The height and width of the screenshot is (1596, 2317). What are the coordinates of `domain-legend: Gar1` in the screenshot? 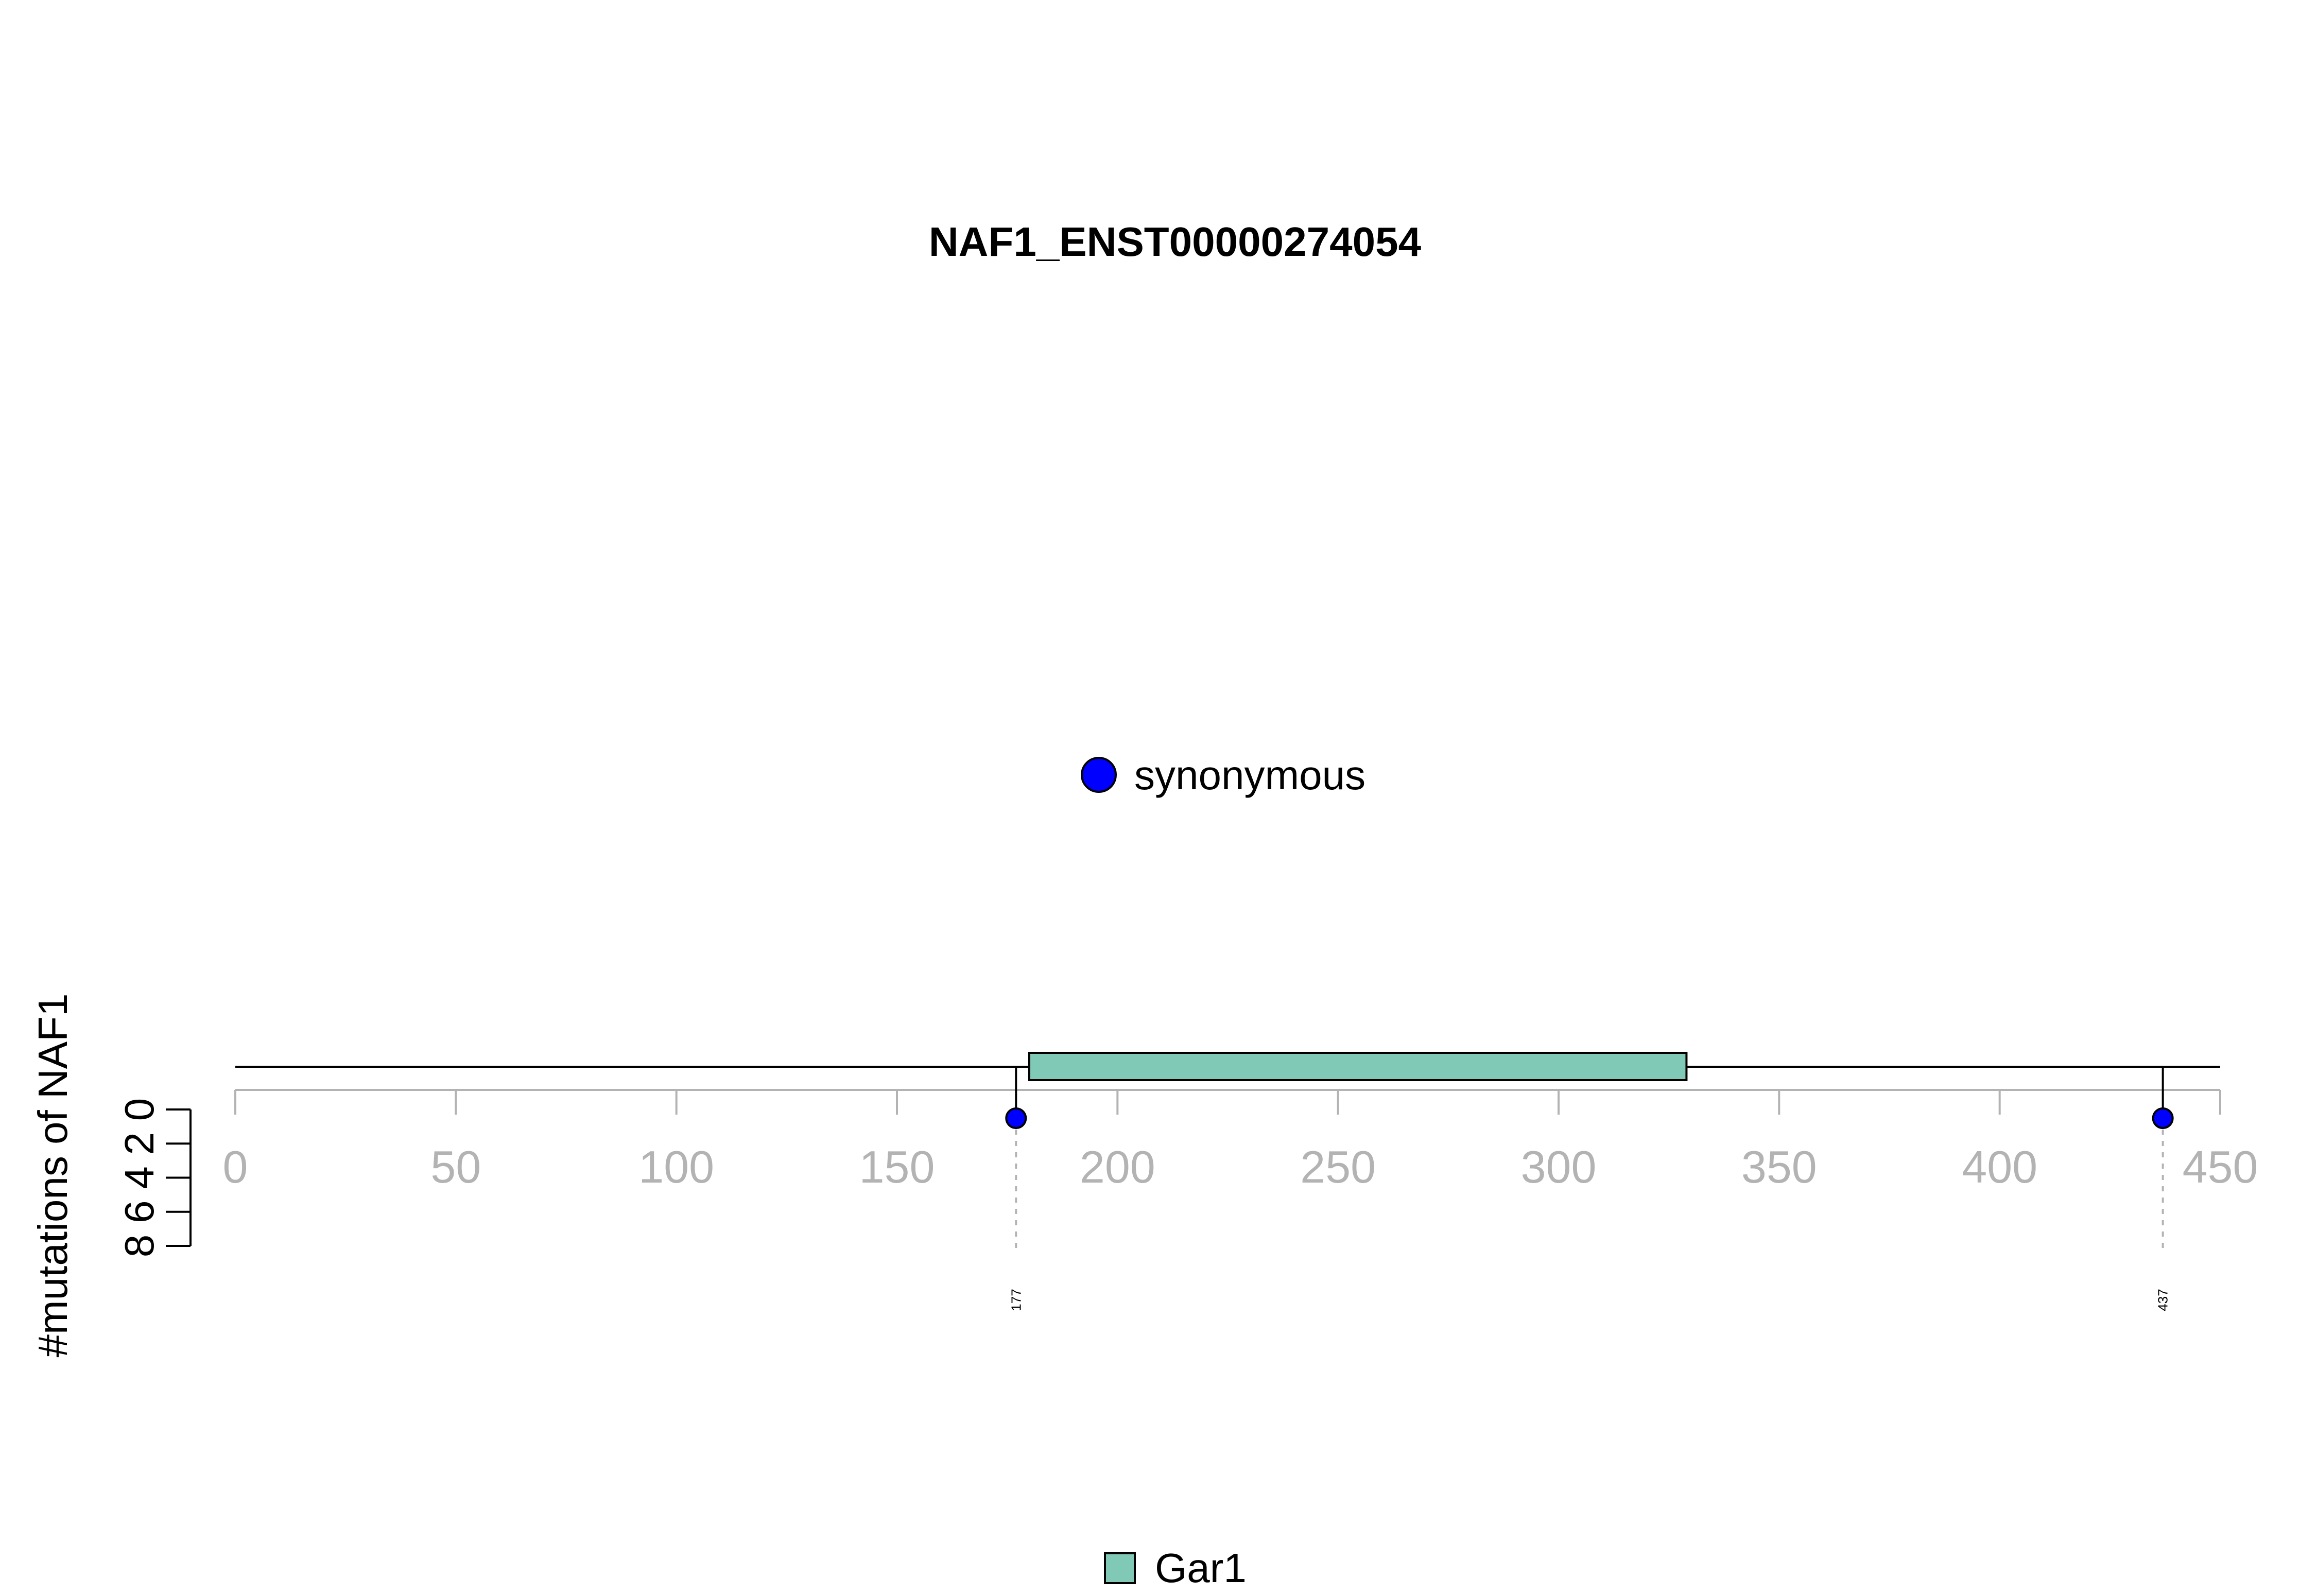 It's located at (1175, 1568).